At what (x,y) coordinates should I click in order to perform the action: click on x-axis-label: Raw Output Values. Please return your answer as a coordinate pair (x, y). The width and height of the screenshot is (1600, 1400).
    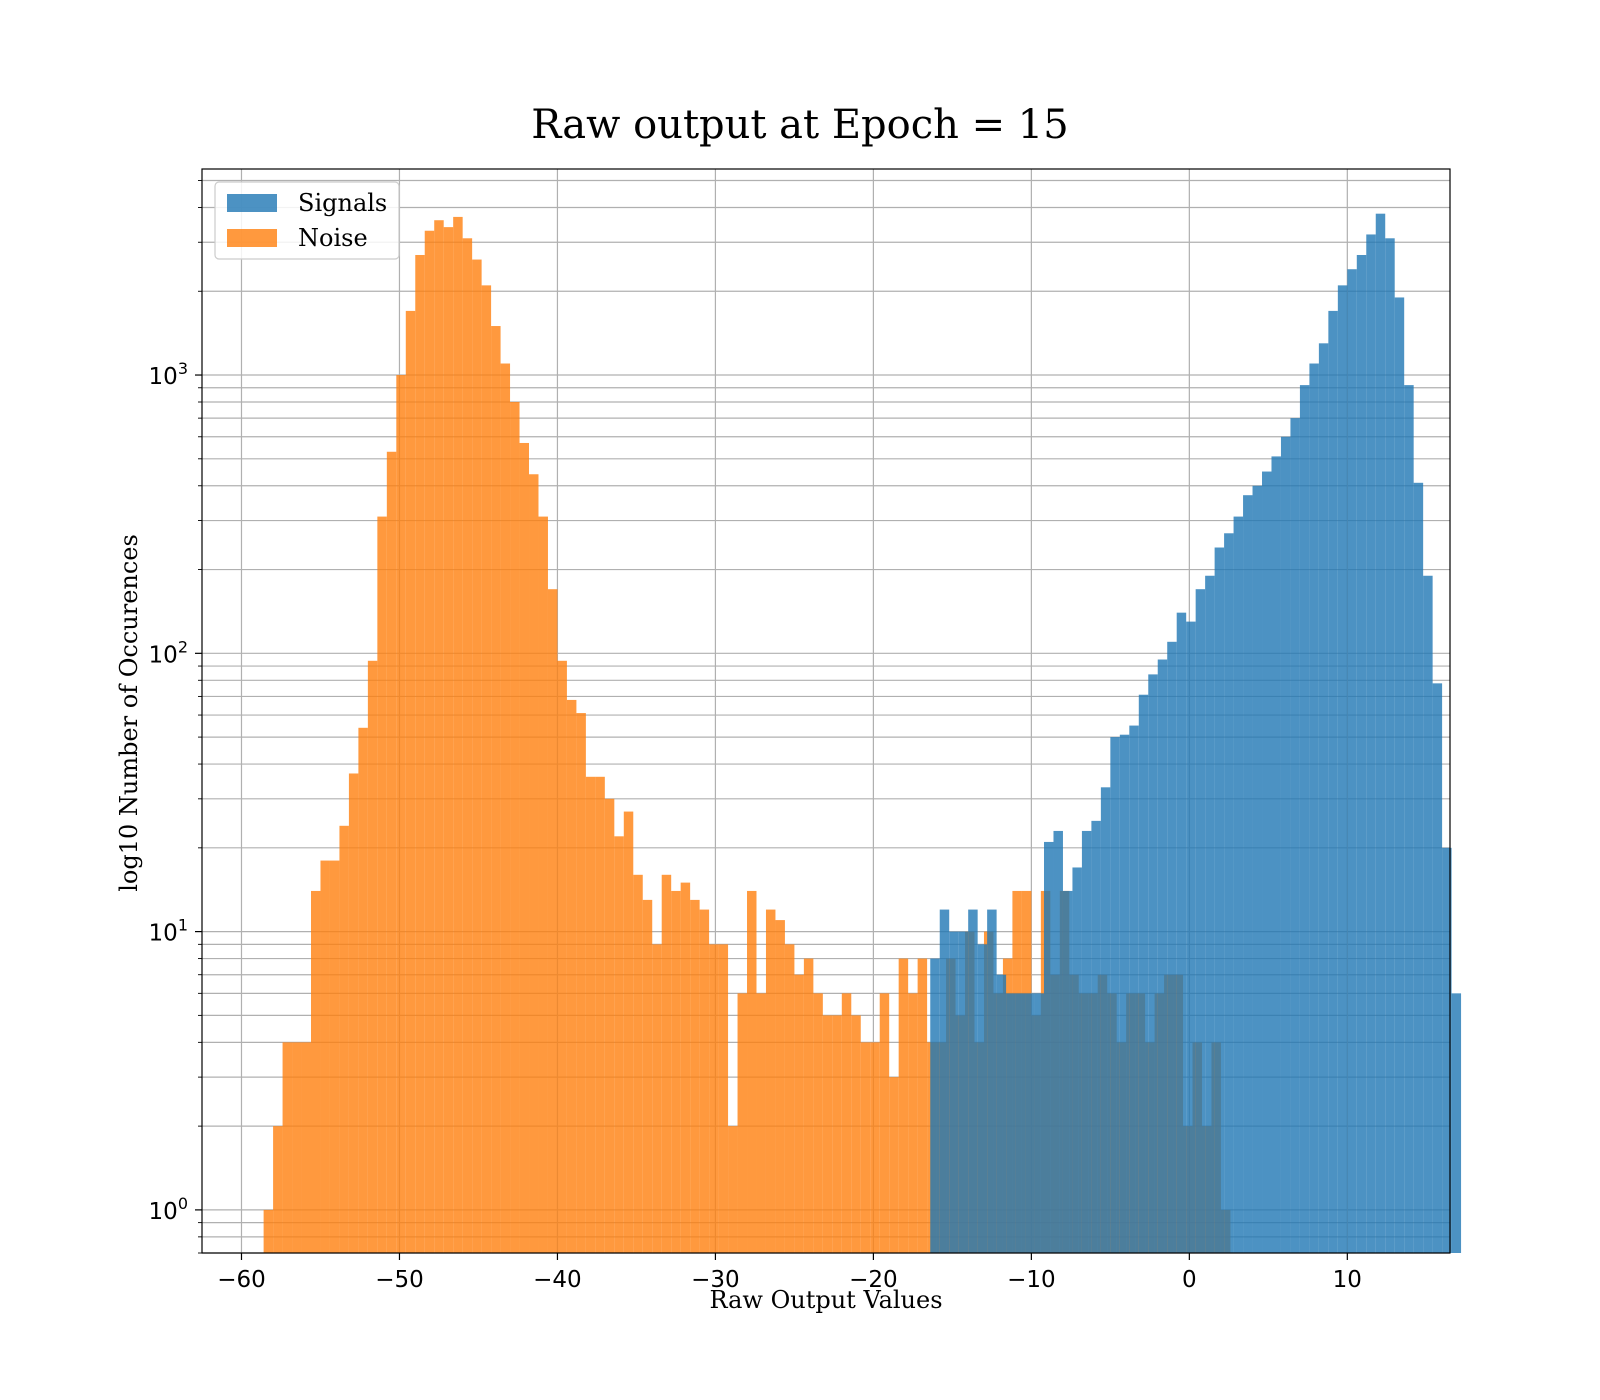
    Looking at the image, I should click on (825, 1300).